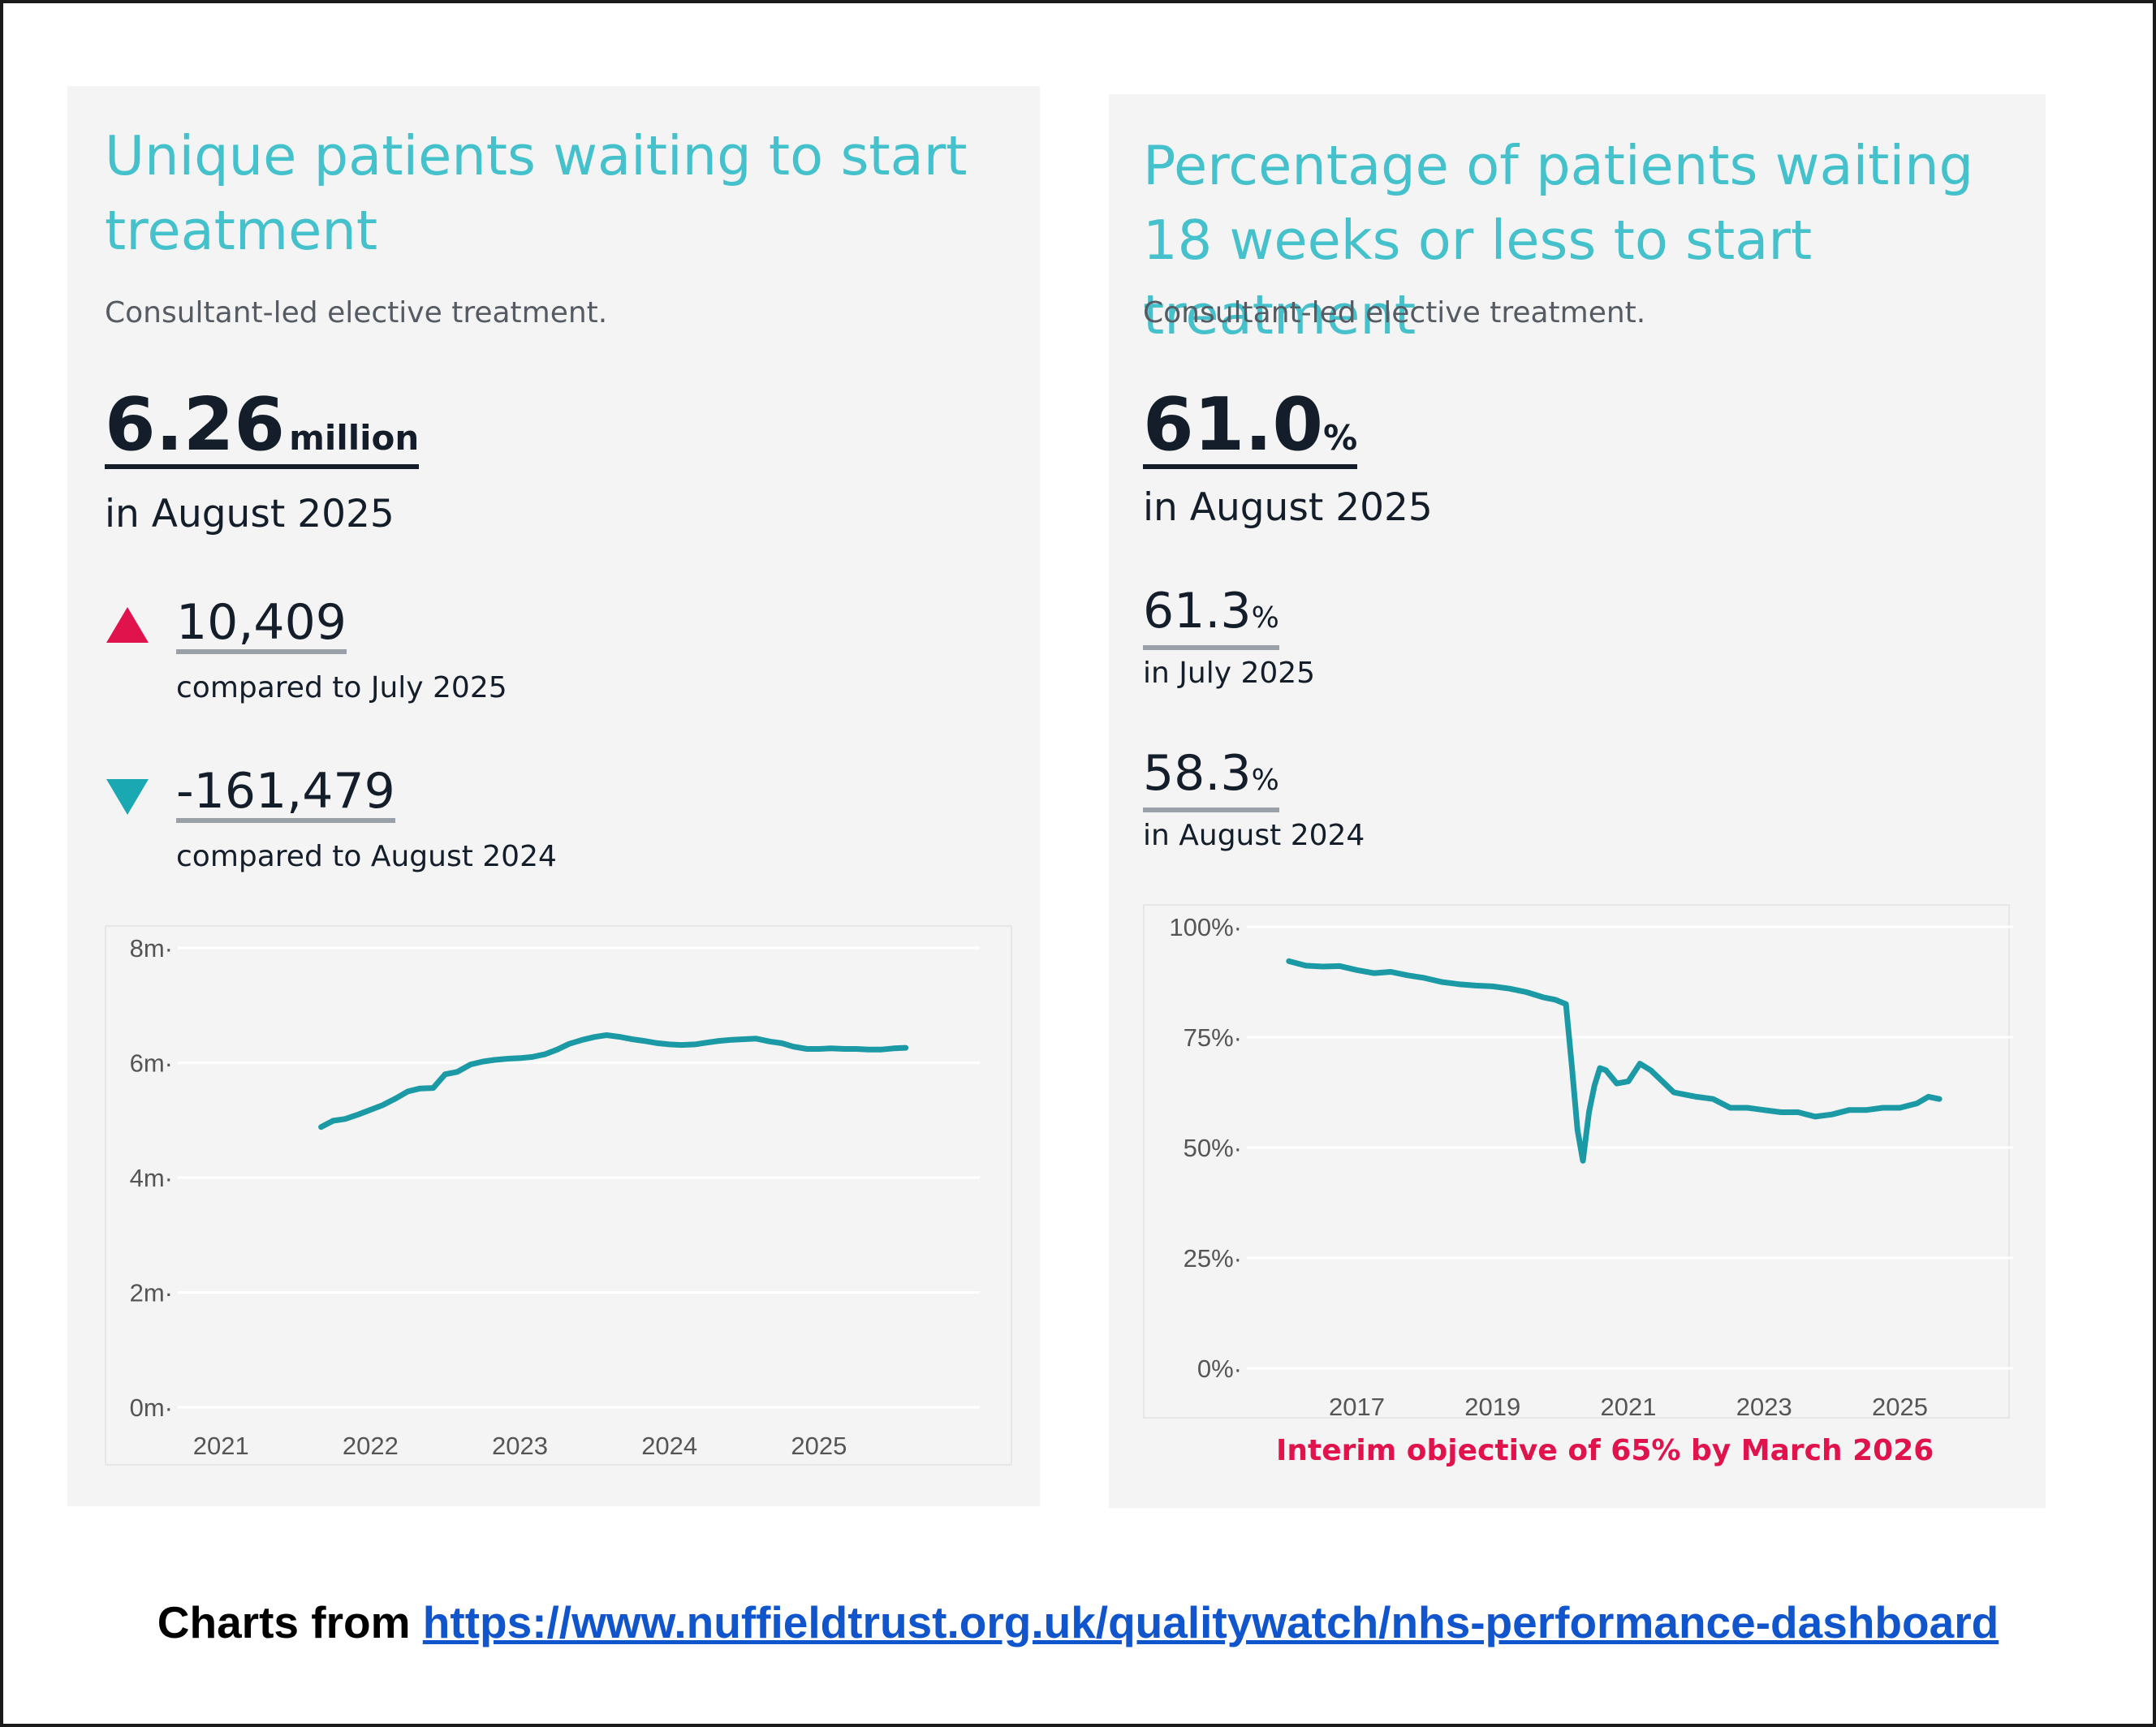 This screenshot has width=2156, height=1727. What do you see at coordinates (1205, 927) in the screenshot?
I see `y-tick-label: 100%·` at bounding box center [1205, 927].